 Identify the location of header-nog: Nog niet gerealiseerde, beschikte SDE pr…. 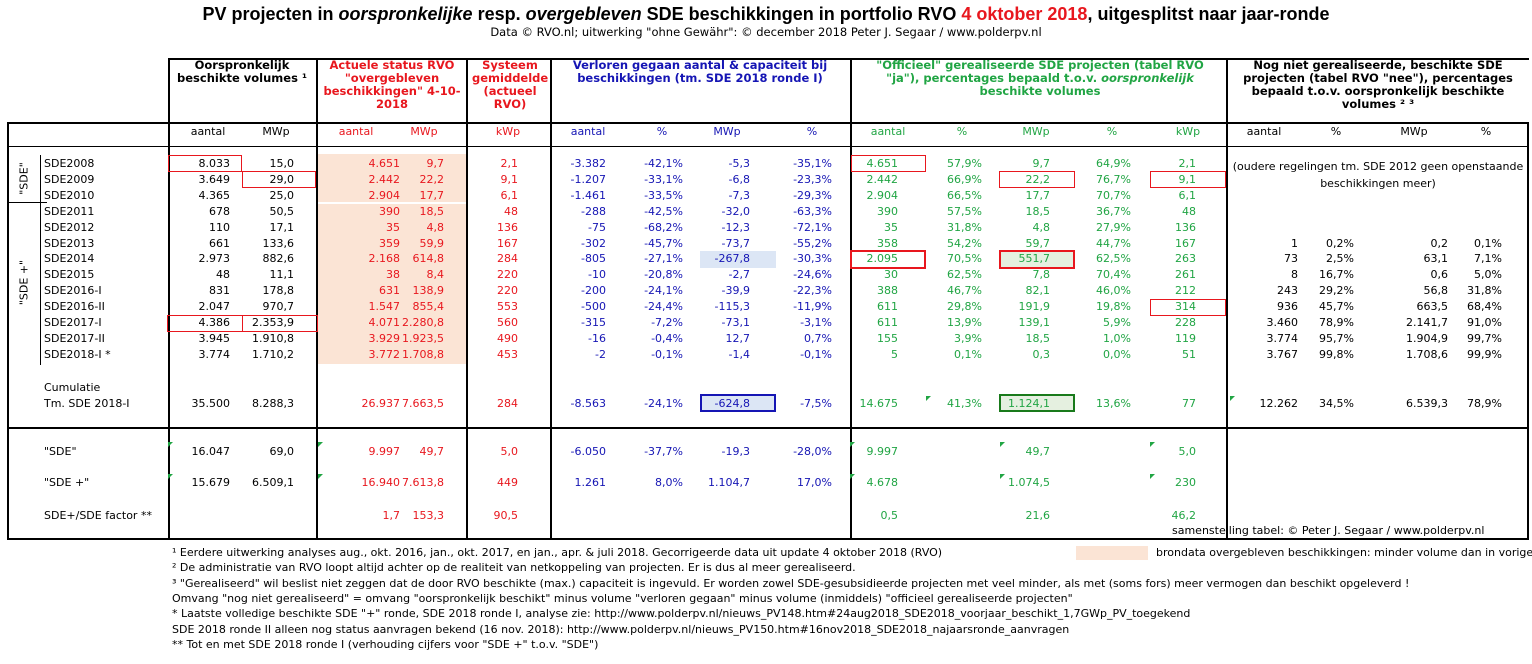
(1378, 84).